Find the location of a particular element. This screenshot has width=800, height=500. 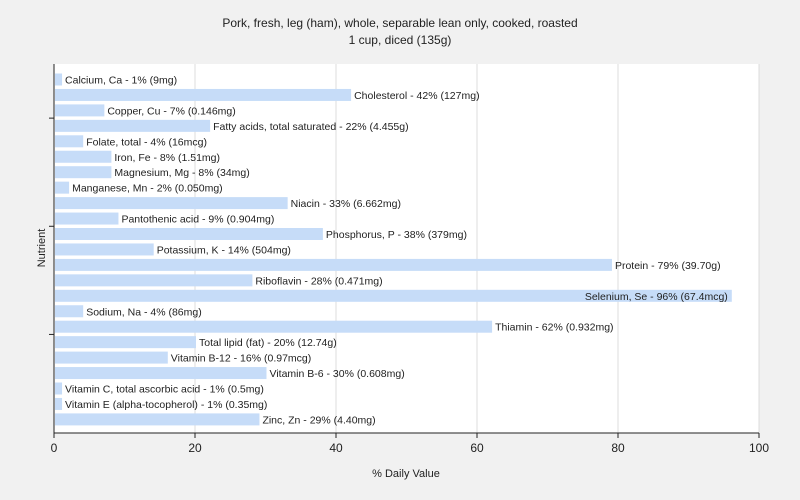

bar-label-14: Selenium, Se - 96% (67.4mcg) is located at coordinates (656, 297).